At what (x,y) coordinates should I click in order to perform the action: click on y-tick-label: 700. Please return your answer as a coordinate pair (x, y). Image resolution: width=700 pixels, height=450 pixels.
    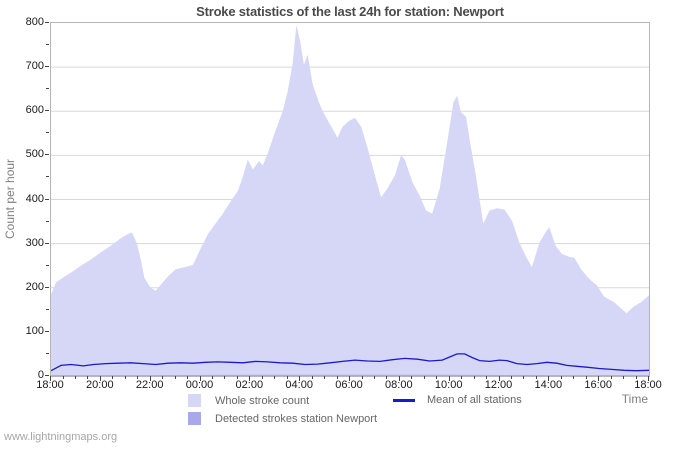
    Looking at the image, I should click on (34, 66).